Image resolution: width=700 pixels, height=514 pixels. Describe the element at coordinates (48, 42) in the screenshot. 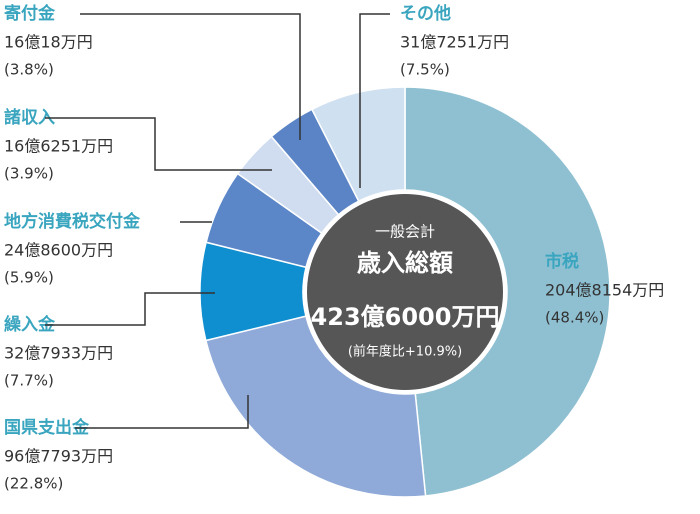

I see `amount-label: 16億18万円` at that location.